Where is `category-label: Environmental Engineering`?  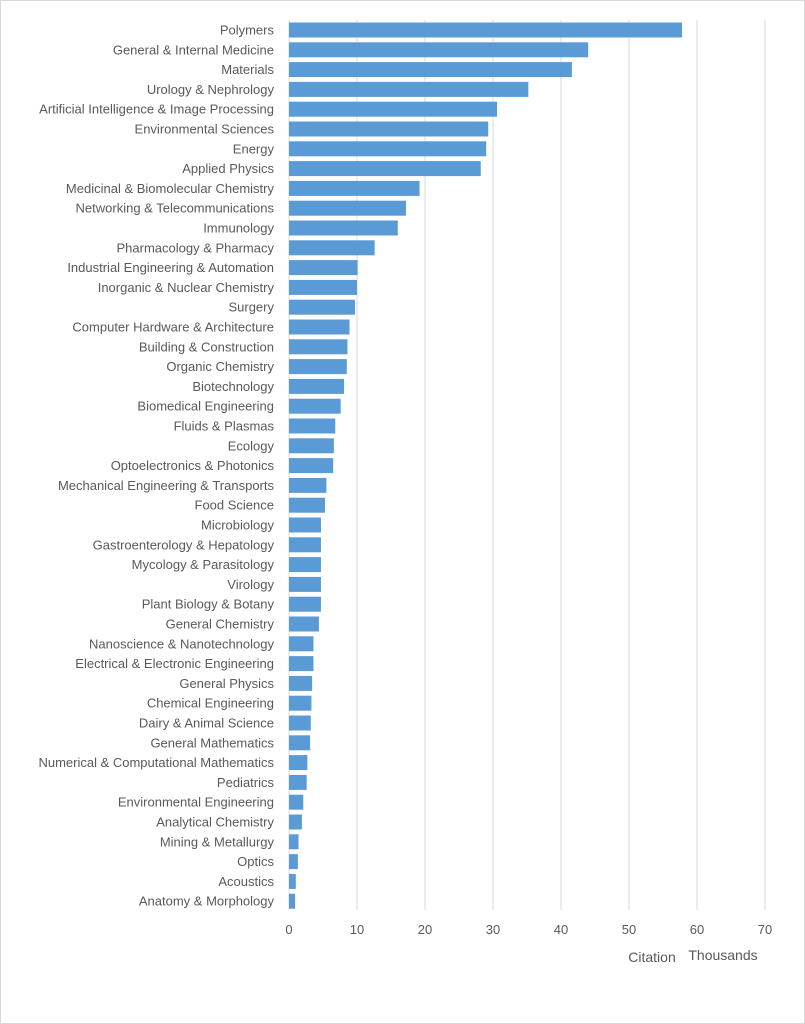
category-label: Environmental Engineering is located at coordinates (196, 802).